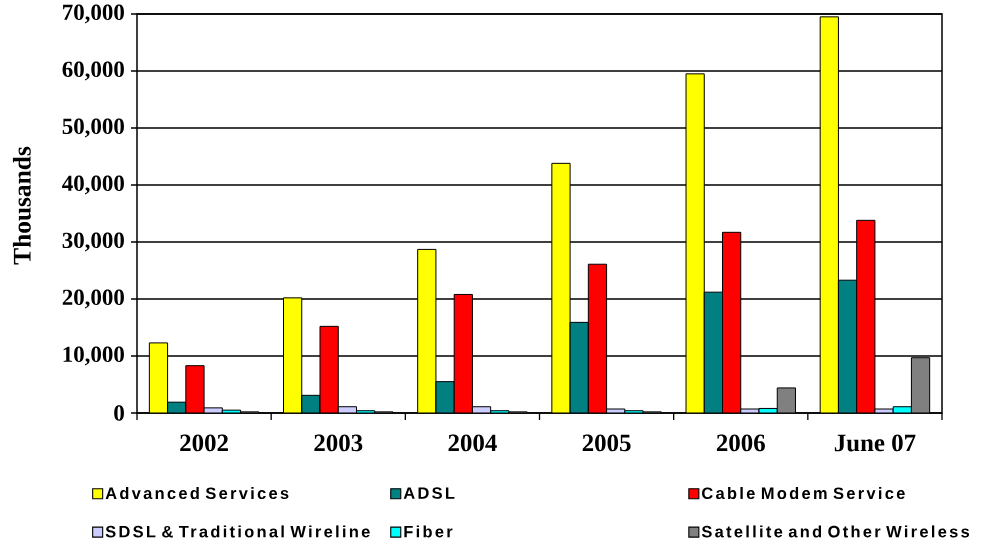 Image resolution: width=1001 pixels, height=546 pixels. I want to click on y-tick-label: 30,000, so click(93, 242).